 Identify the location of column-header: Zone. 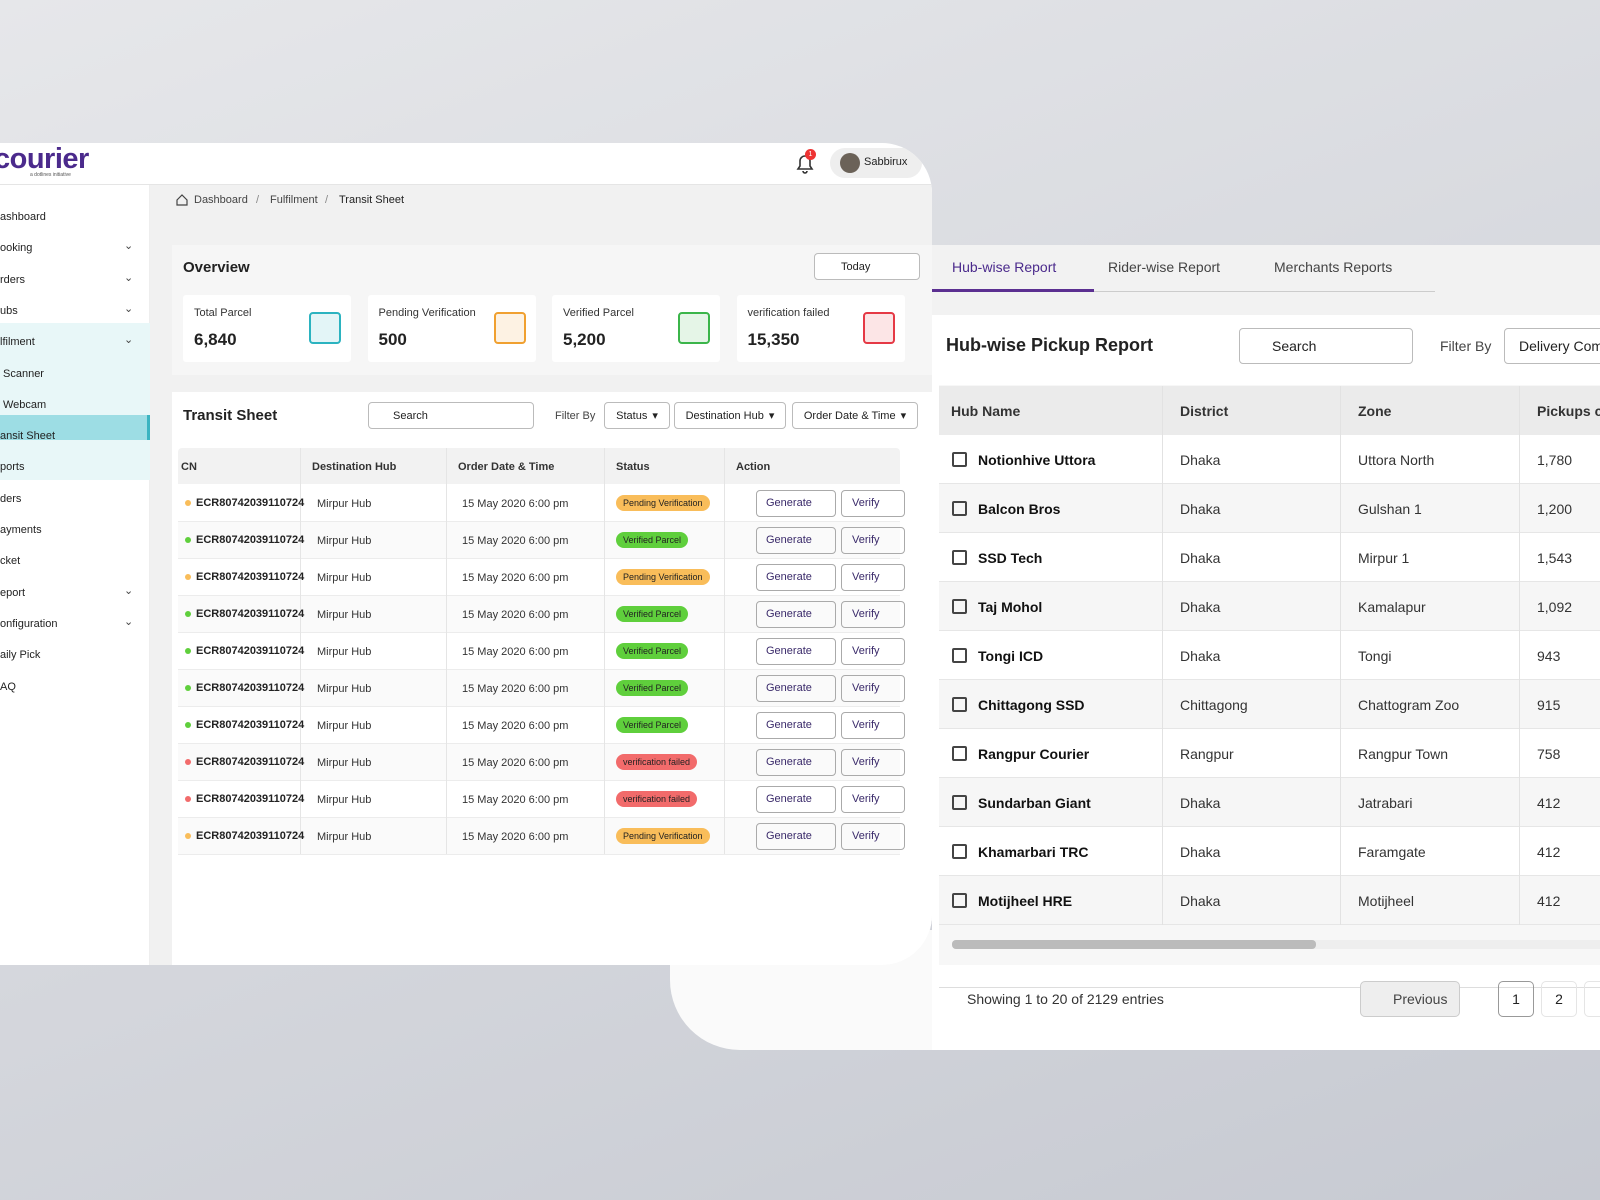
(1375, 411).